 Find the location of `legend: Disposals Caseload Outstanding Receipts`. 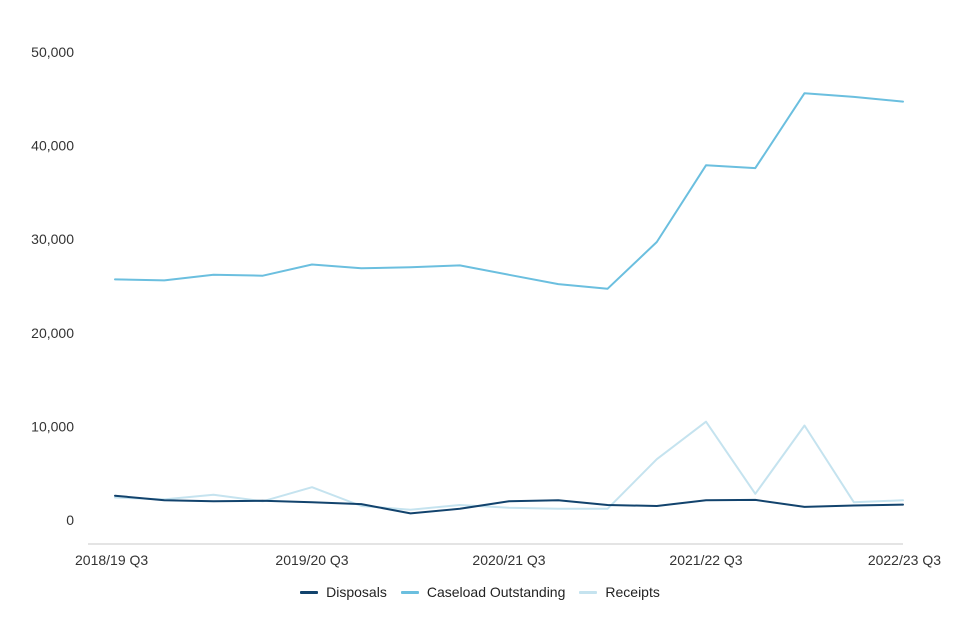

legend: Disposals Caseload Outstanding Receipts is located at coordinates (480, 592).